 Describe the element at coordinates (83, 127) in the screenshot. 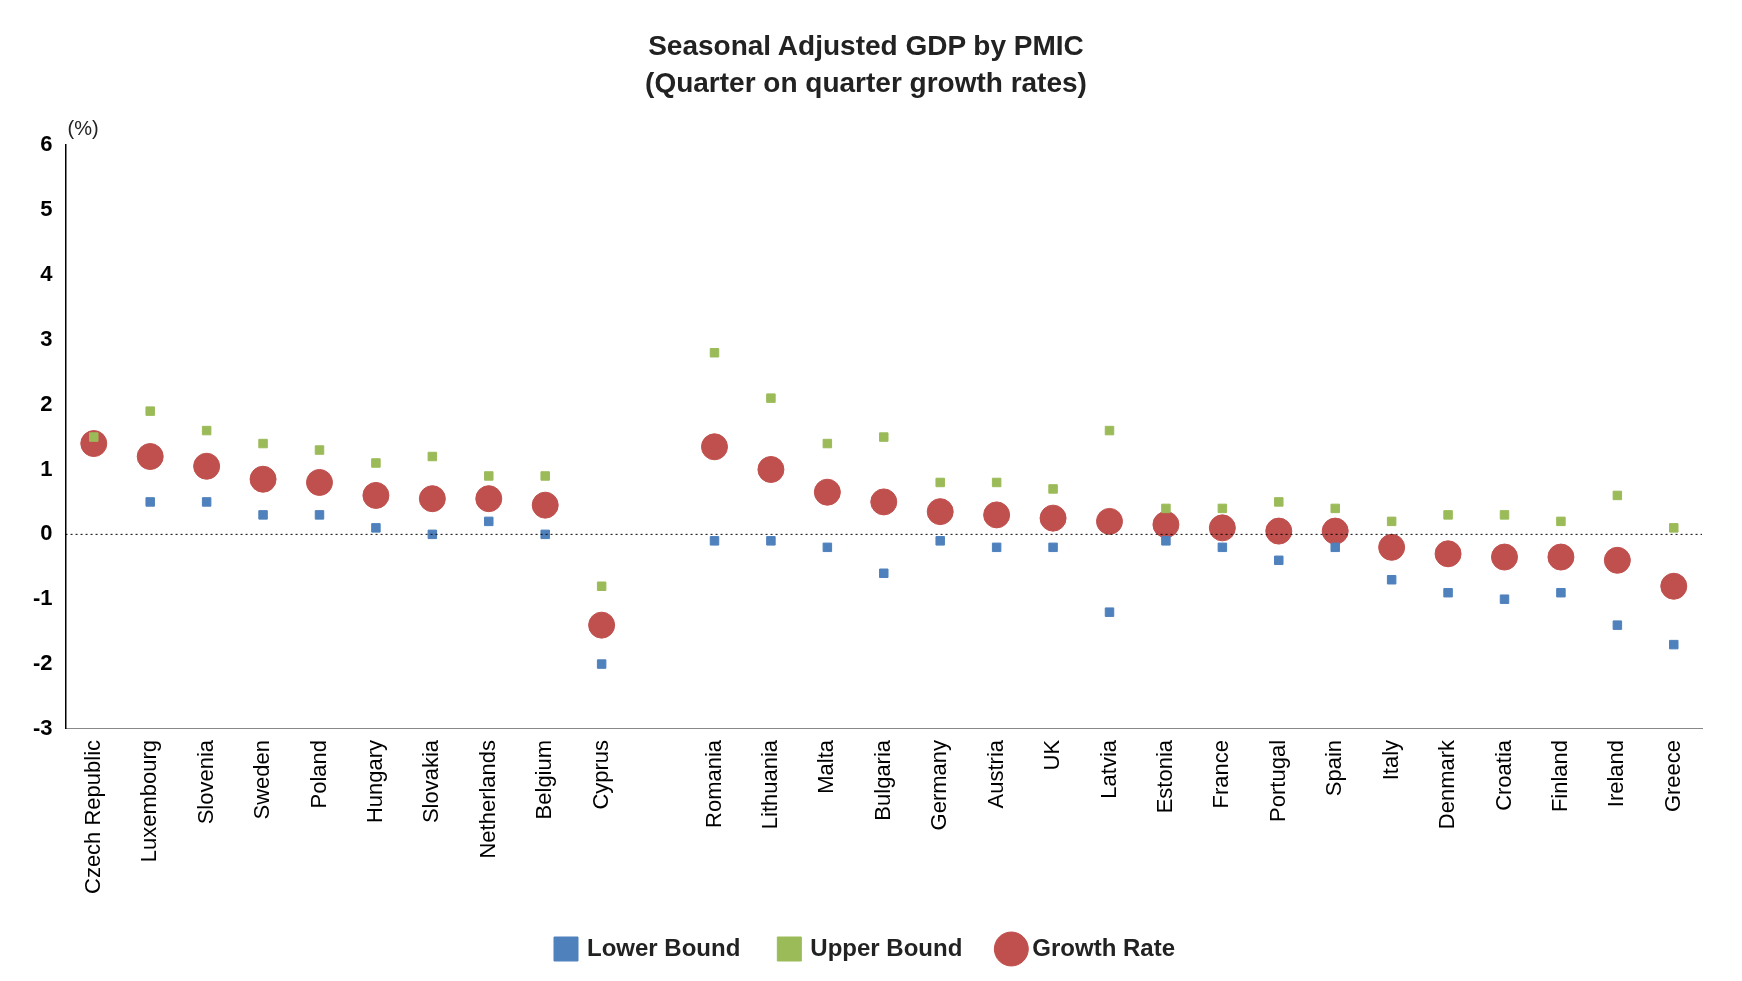

I see `y-axis-title: (%)` at that location.